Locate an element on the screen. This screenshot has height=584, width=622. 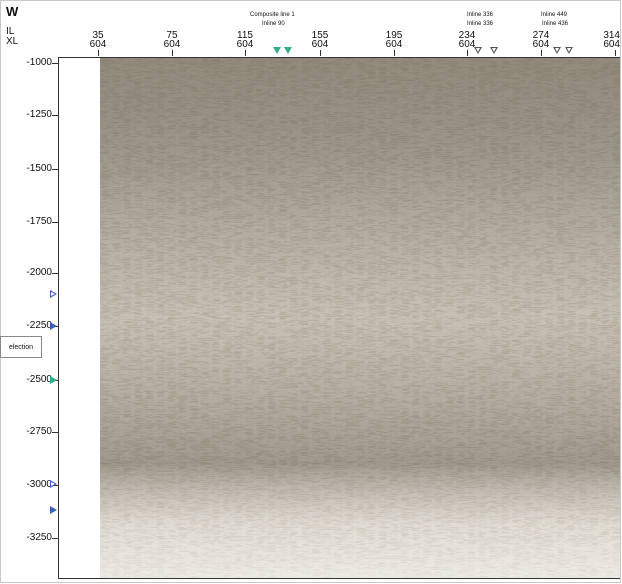
xl-col-3: 604 is located at coordinates (245, 44).